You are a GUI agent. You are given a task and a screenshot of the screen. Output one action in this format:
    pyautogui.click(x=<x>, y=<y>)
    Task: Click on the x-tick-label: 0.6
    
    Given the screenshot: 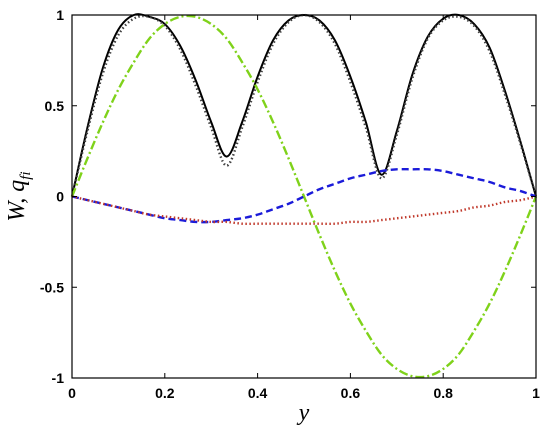 What is the action you would take?
    pyautogui.click(x=351, y=393)
    